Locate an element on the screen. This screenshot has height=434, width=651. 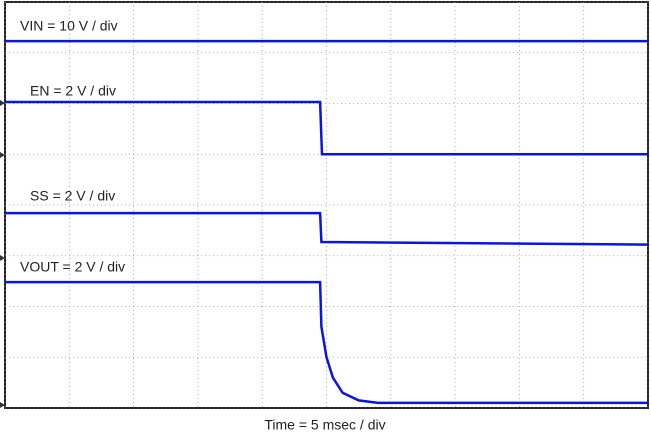
trace-label: VIN = 10 V / div is located at coordinates (69, 26).